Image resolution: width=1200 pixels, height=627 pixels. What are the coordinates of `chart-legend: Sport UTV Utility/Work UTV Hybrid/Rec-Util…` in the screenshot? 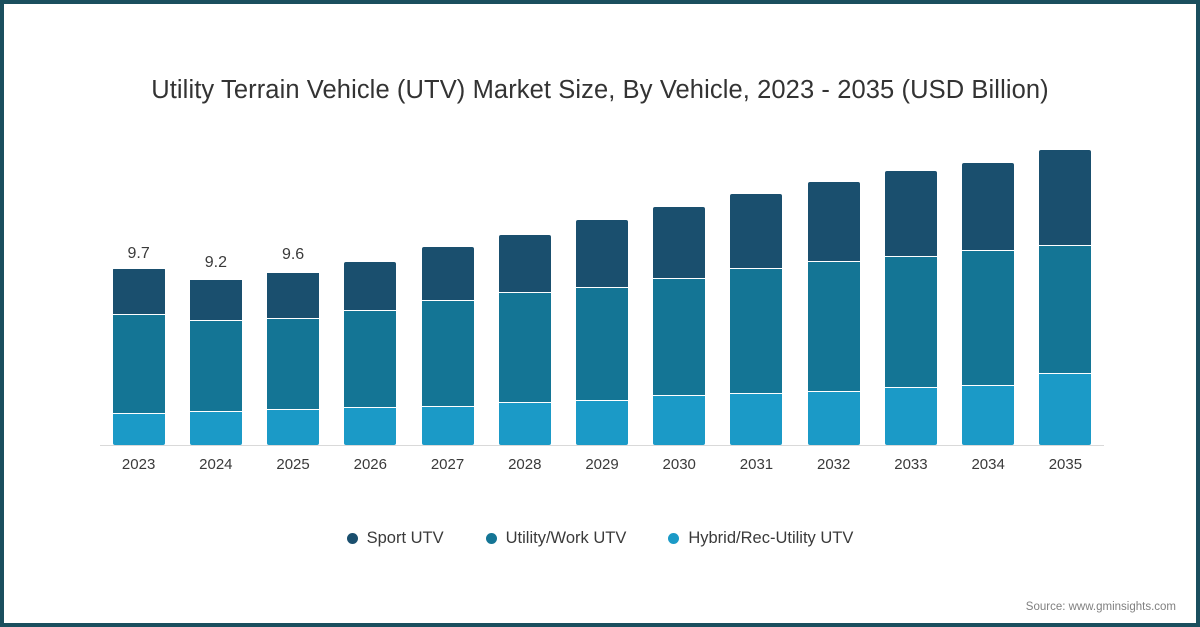 It's located at (600, 538).